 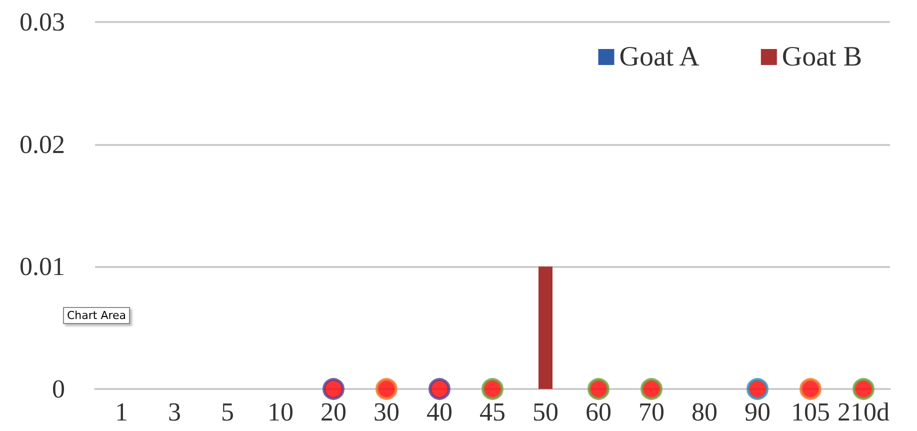 I want to click on x-tick-label: 60, so click(x=599, y=412).